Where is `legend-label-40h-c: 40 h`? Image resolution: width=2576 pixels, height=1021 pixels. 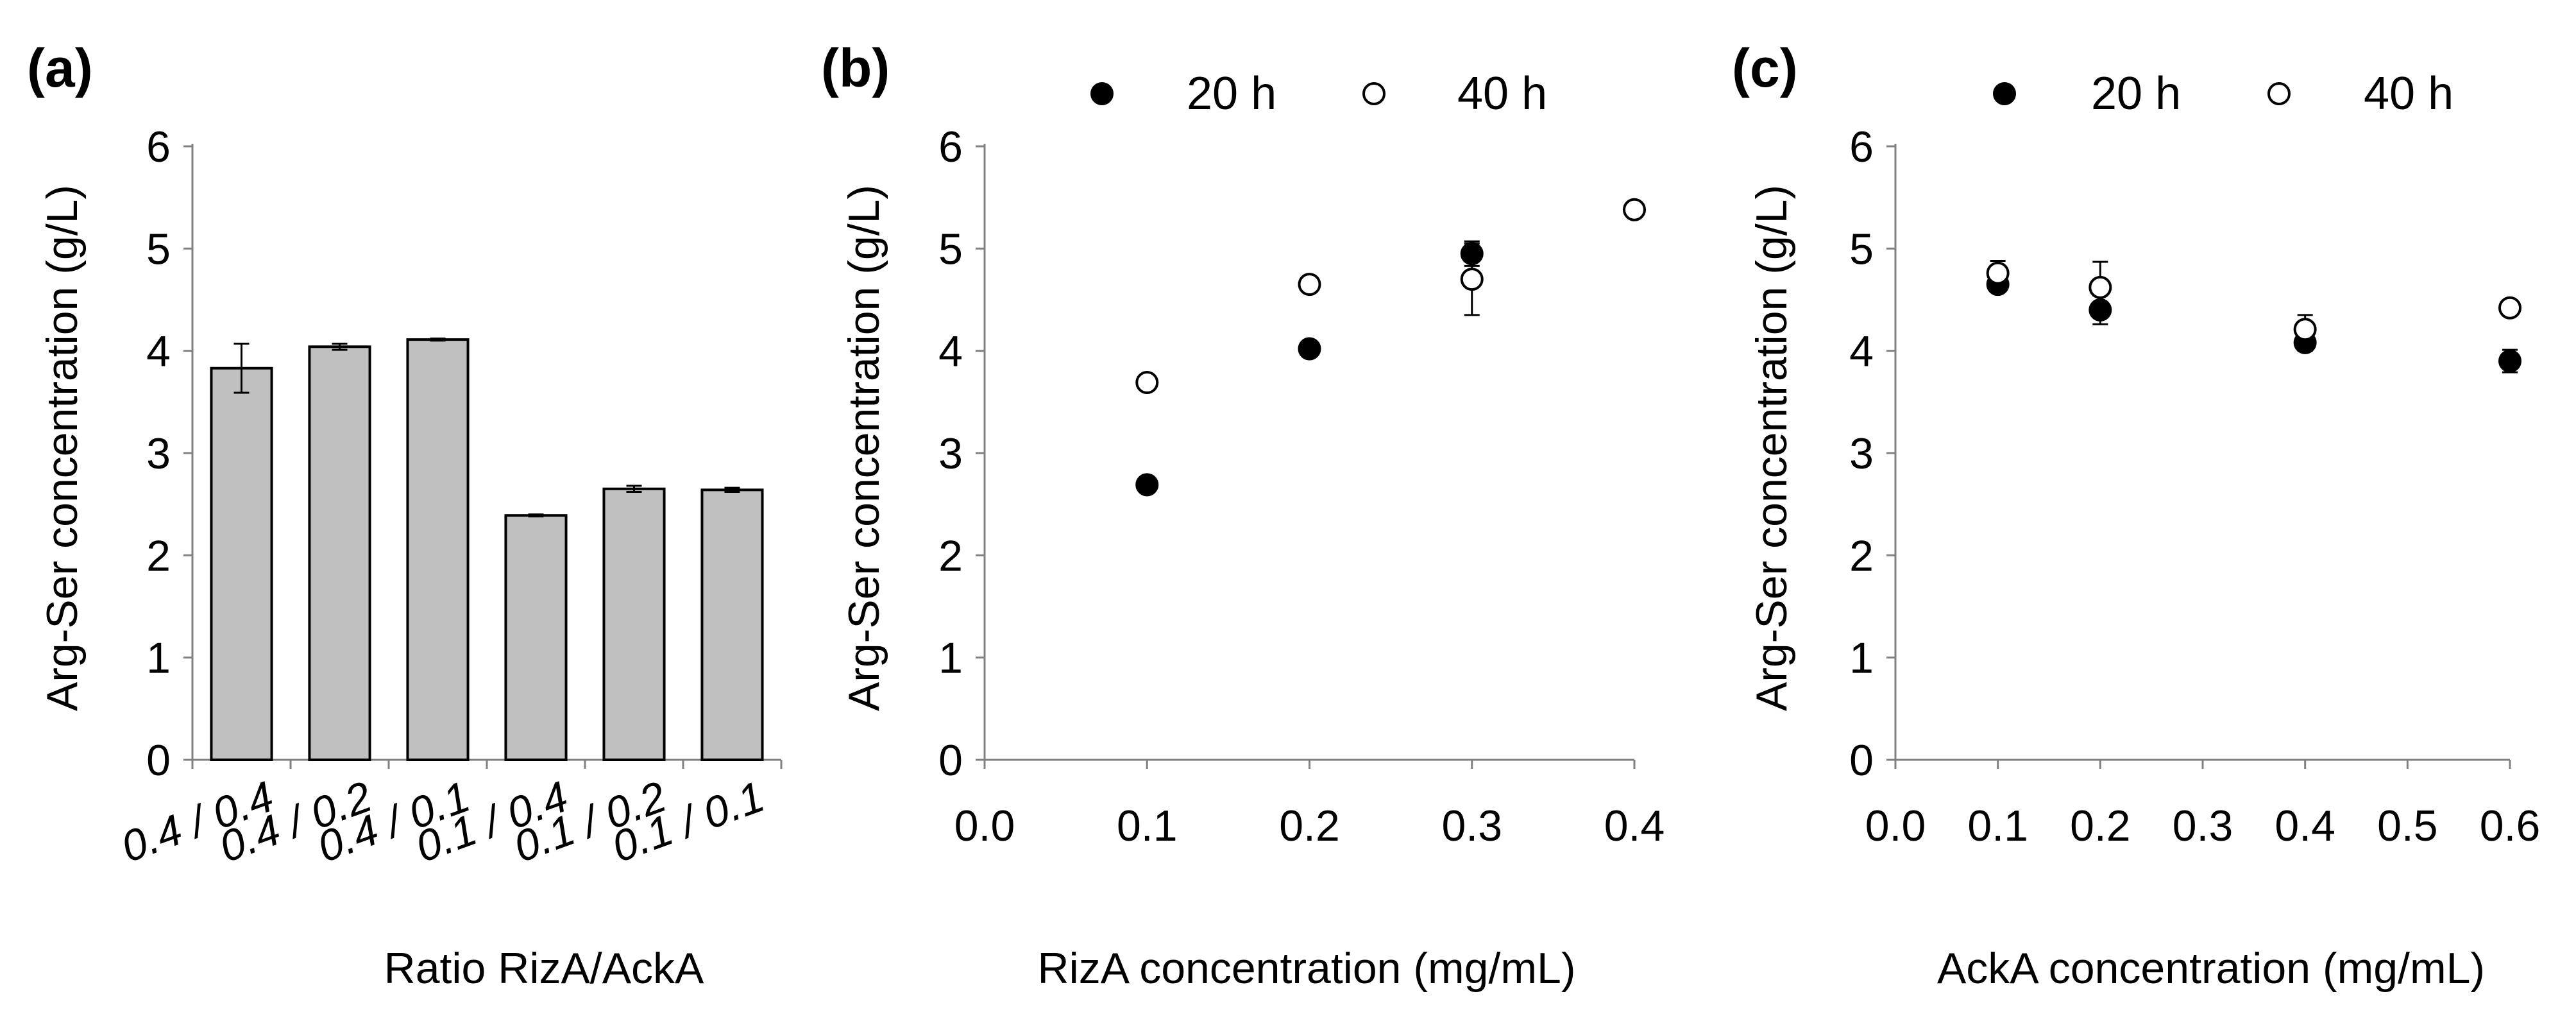 legend-label-40h-c: 40 h is located at coordinates (2408, 93).